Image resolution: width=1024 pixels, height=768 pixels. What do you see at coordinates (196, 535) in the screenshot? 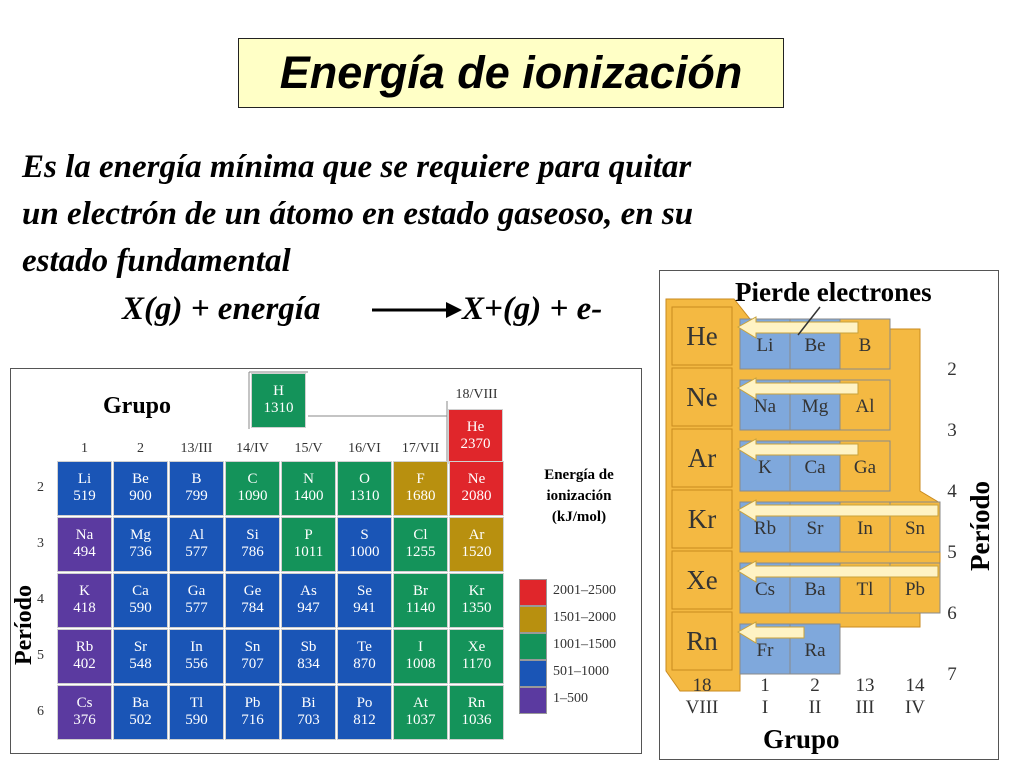
I see `element-symbol: Al` at bounding box center [196, 535].